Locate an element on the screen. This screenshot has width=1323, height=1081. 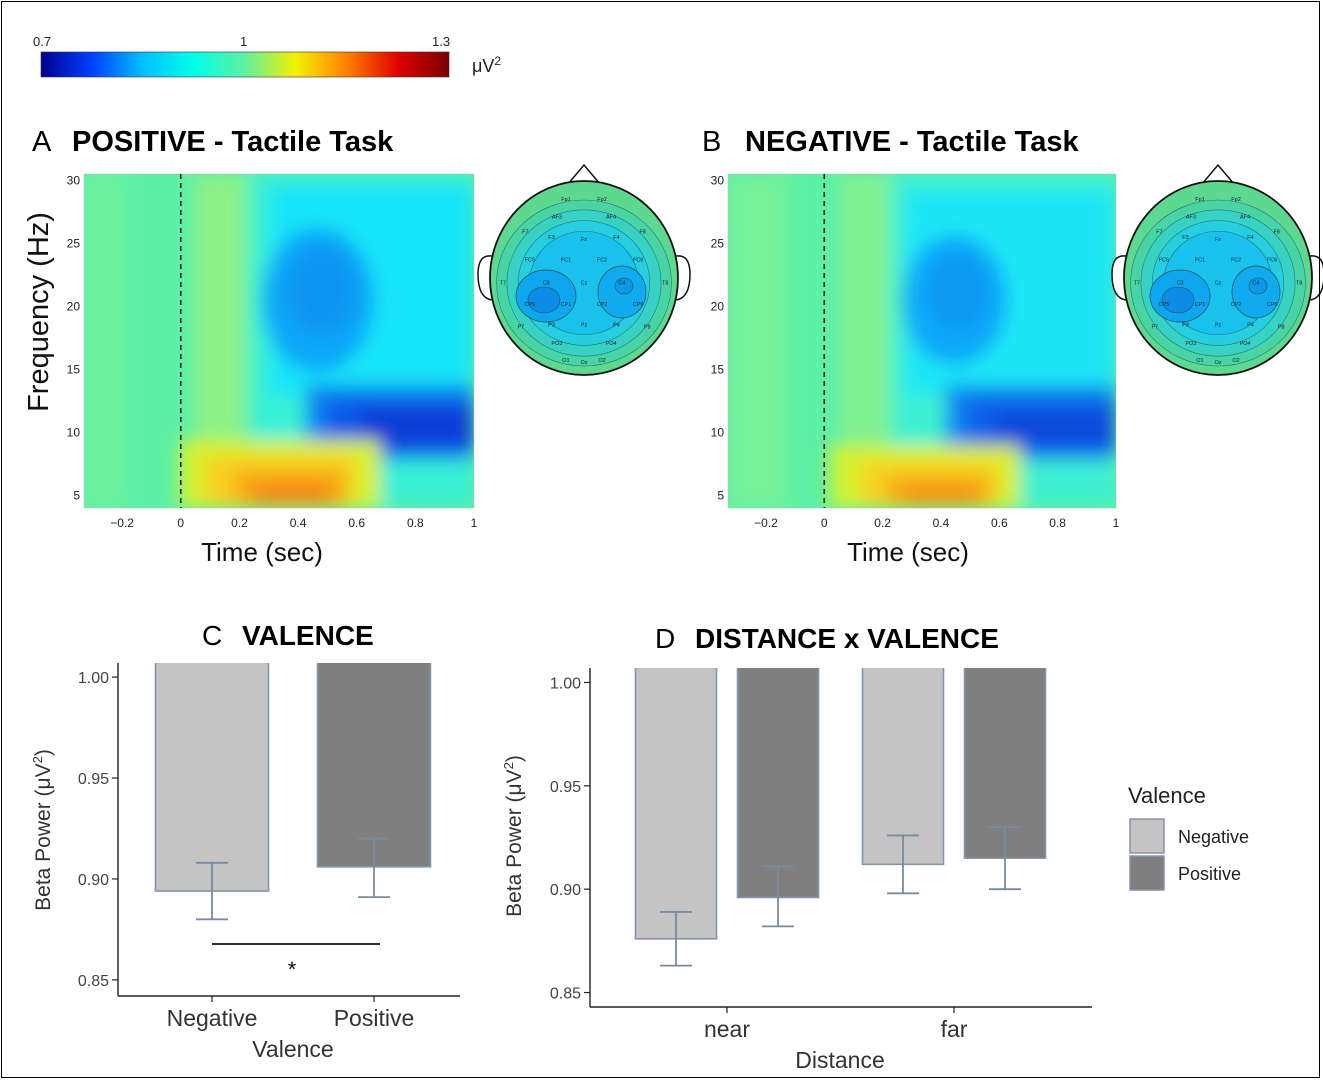
electrode-label-a-13: T7 is located at coordinates (503, 284).